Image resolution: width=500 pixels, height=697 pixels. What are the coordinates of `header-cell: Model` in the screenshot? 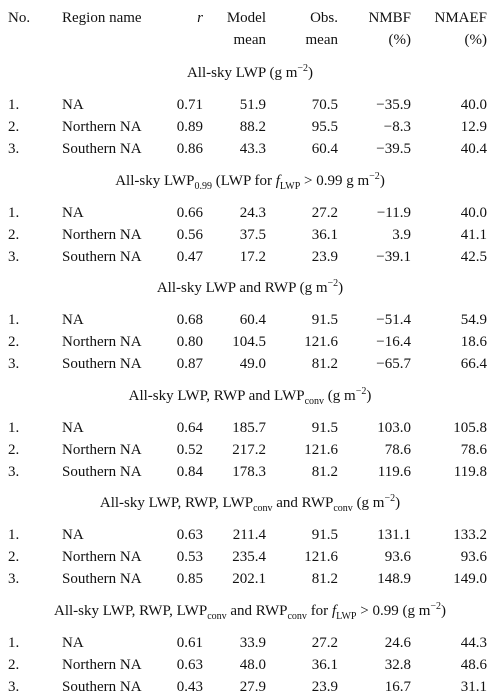 It's located at (246, 18).